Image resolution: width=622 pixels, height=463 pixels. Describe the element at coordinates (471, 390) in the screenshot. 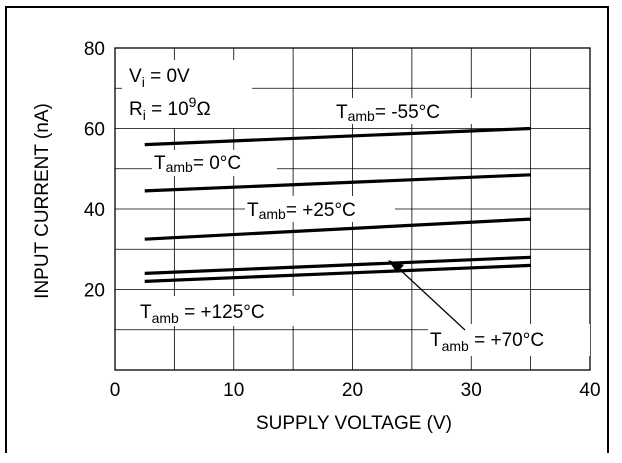

I see `x-tick-label: 30` at that location.